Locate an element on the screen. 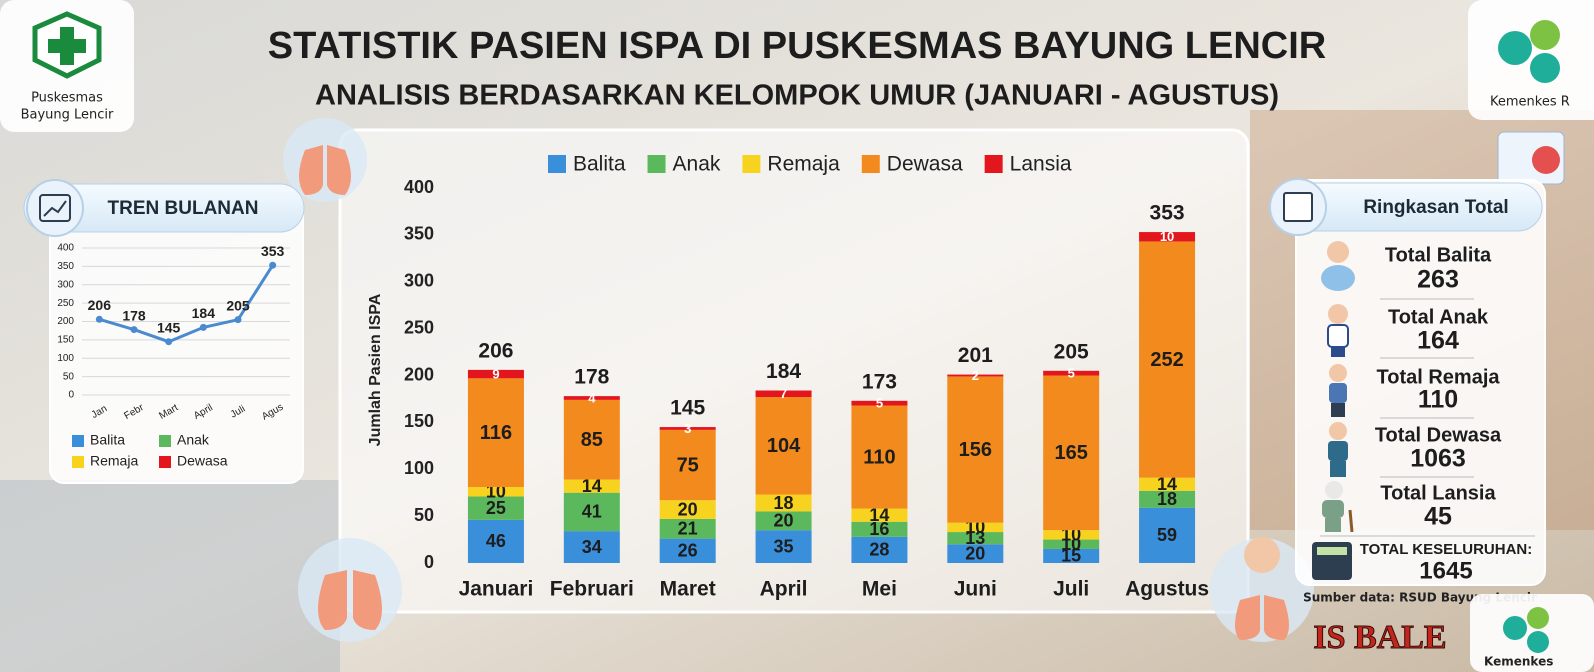  x-tick-label: Juli is located at coordinates (1071, 589).